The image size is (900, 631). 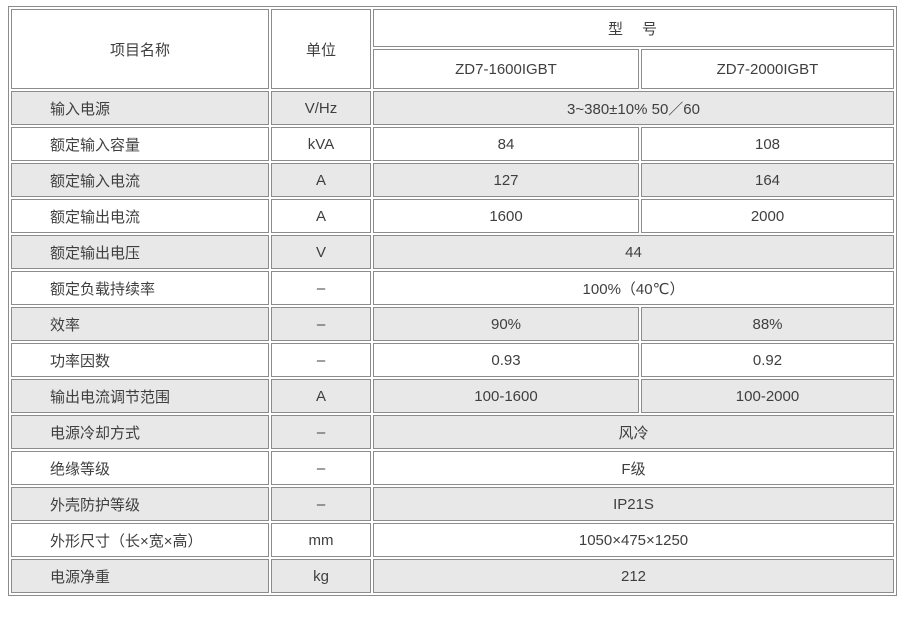 What do you see at coordinates (506, 69) in the screenshot?
I see `column-header-model-1: ZD7-1600IGBT` at bounding box center [506, 69].